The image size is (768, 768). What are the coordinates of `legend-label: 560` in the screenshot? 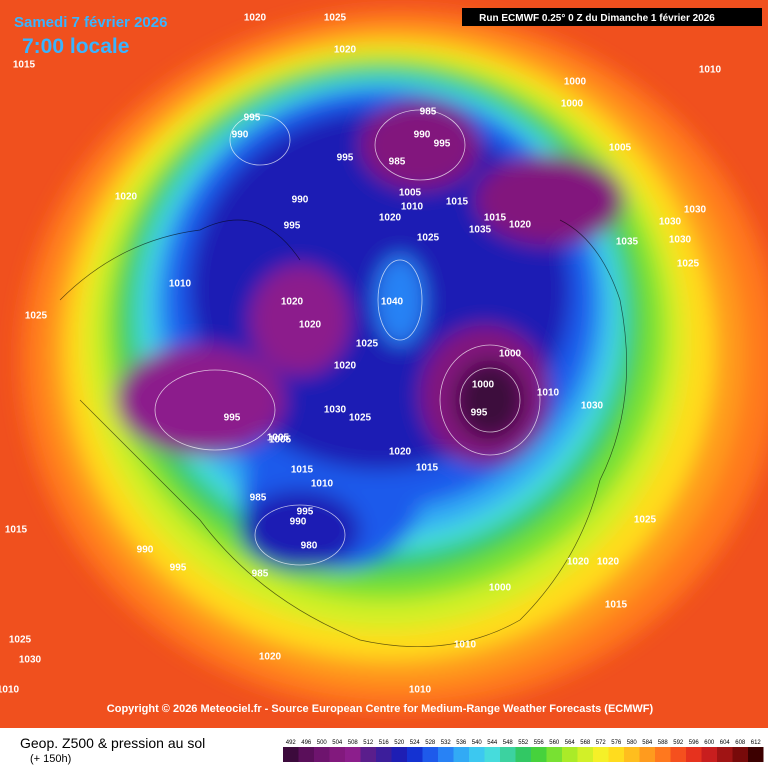 It's located at (554, 743).